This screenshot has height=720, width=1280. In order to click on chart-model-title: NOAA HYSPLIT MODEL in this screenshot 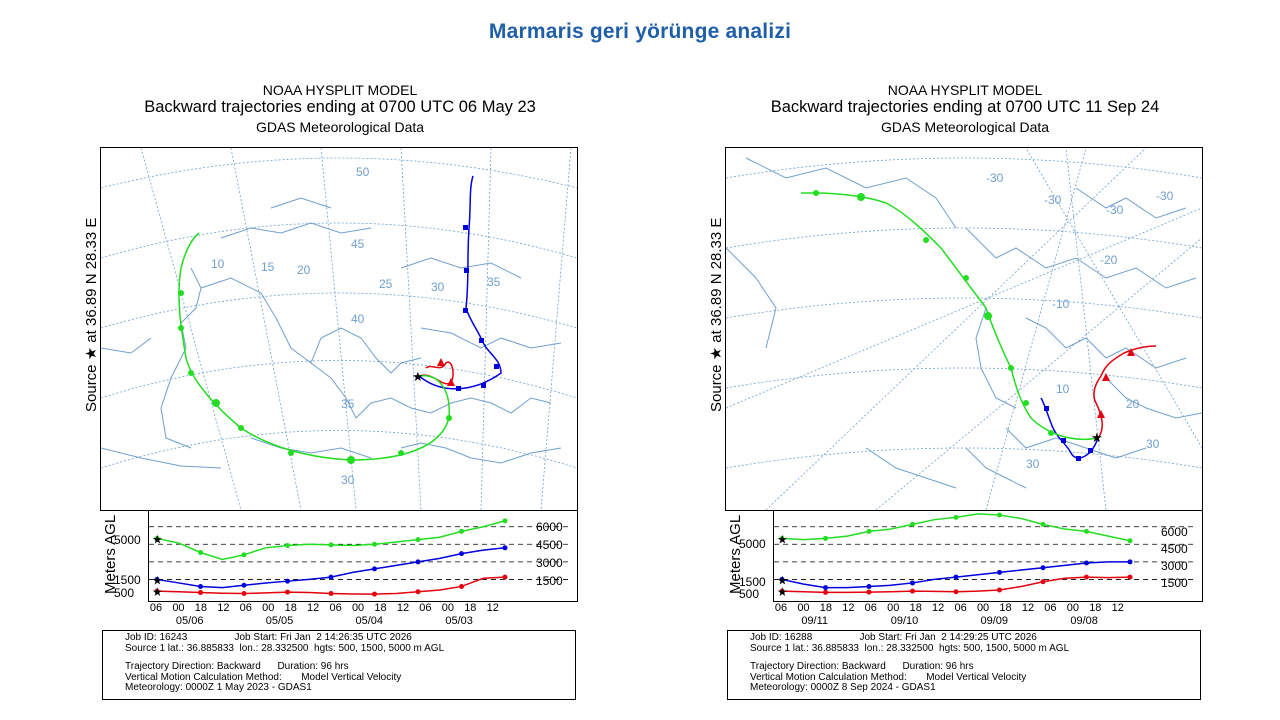, I will do `click(340, 90)`.